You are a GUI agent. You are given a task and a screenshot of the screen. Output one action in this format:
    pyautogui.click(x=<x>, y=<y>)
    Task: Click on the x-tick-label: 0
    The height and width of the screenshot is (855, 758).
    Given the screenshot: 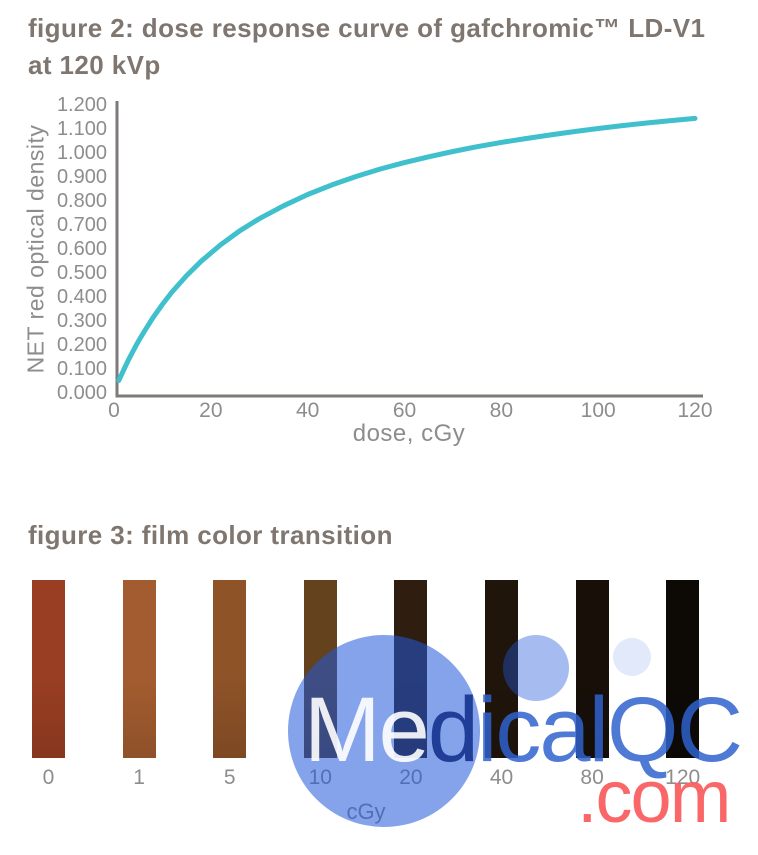 What is the action you would take?
    pyautogui.click(x=114, y=410)
    